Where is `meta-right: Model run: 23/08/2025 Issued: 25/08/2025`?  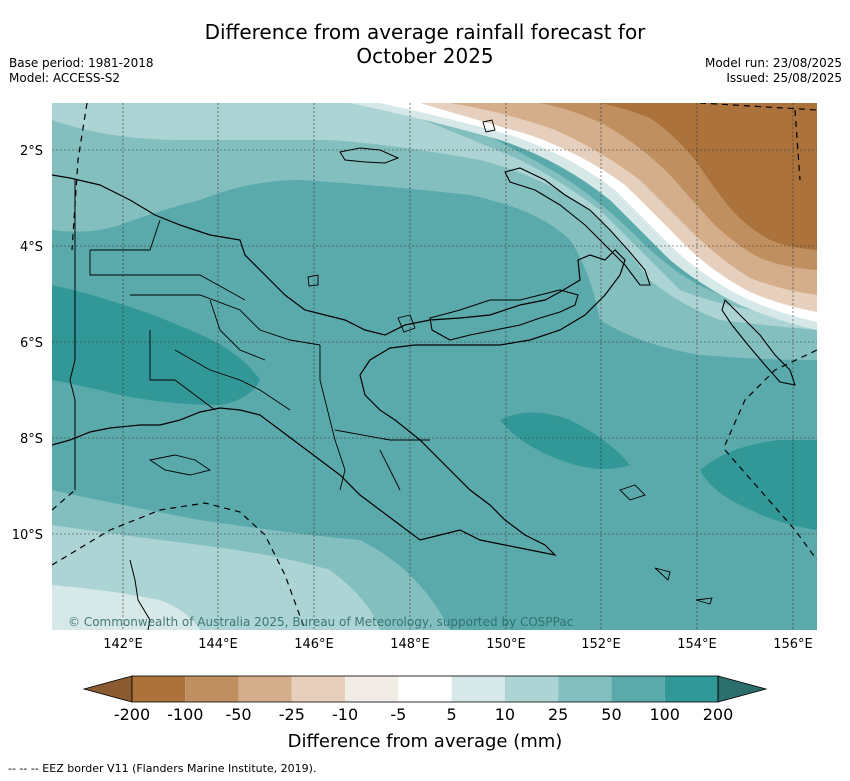 meta-right: Model run: 23/08/2025 Issued: 25/08/2025 is located at coordinates (773, 71).